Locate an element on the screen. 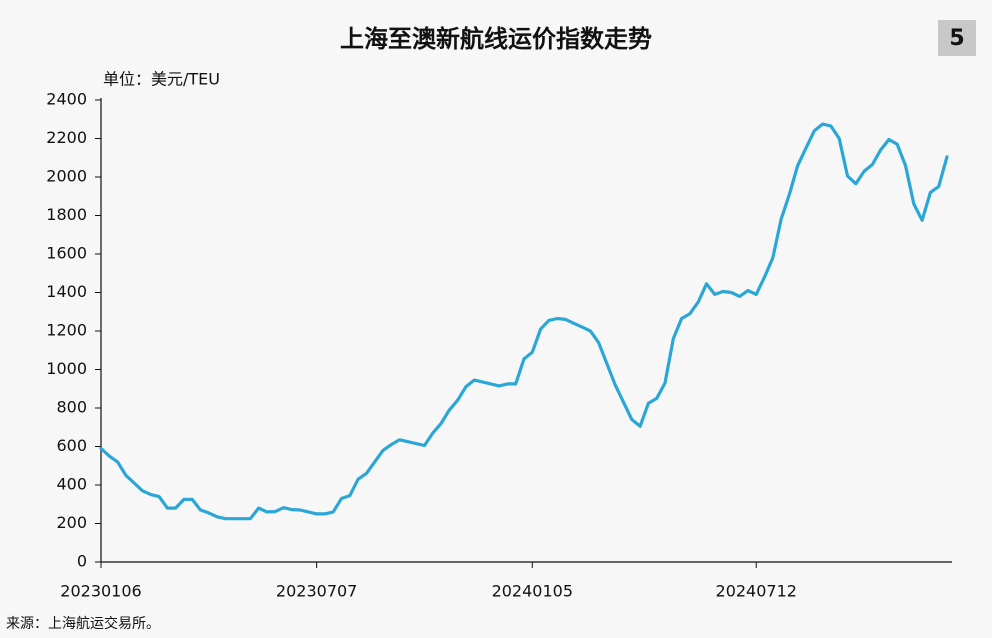 The width and height of the screenshot is (992, 638). source: 来源：上海航运交易所。 is located at coordinates (83, 623).